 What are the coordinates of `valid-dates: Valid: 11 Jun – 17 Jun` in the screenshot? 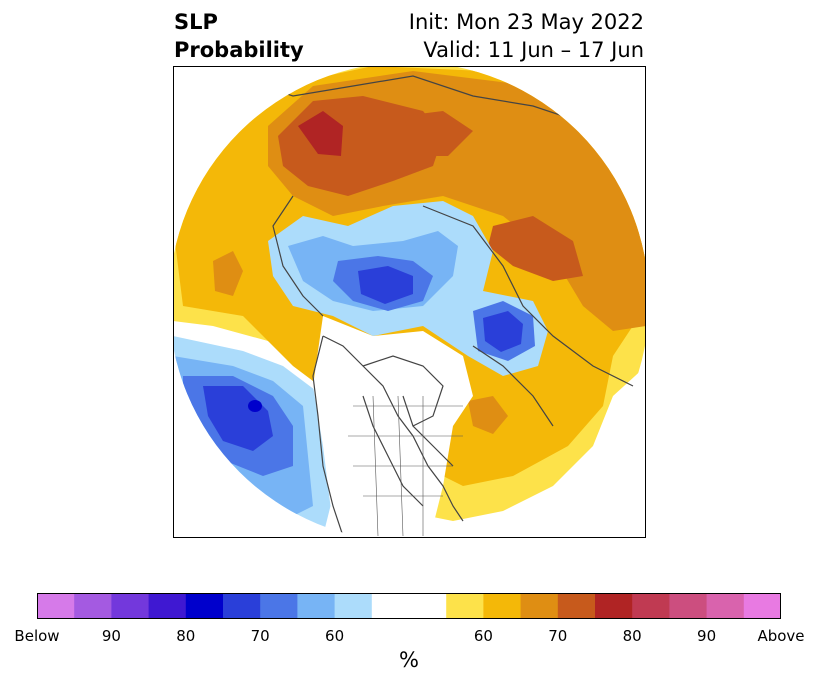 It's located at (533, 50).